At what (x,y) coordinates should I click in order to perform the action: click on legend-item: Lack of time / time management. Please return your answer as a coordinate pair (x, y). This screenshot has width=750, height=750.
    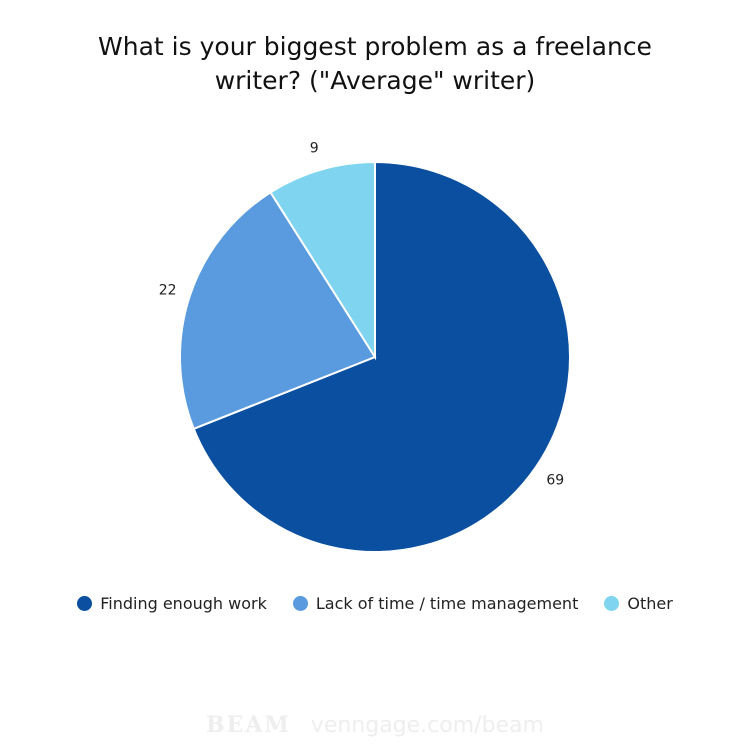
    Looking at the image, I should click on (435, 603).